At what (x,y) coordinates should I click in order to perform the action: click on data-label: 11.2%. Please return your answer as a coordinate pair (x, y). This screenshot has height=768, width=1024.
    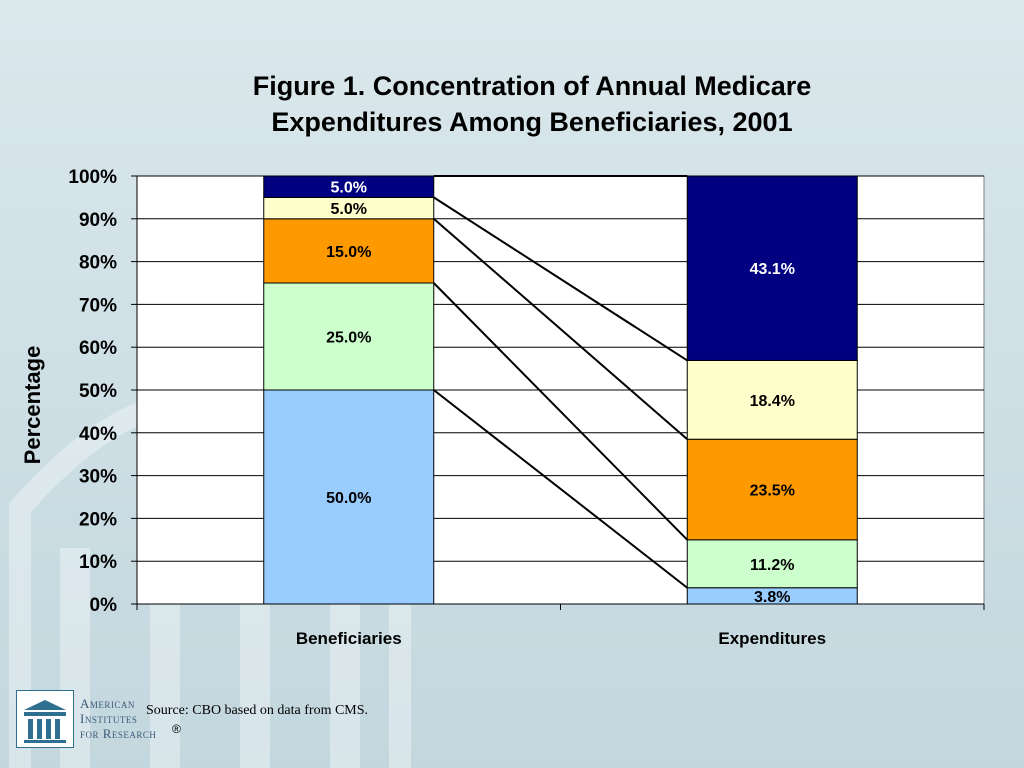
    Looking at the image, I should click on (772, 565).